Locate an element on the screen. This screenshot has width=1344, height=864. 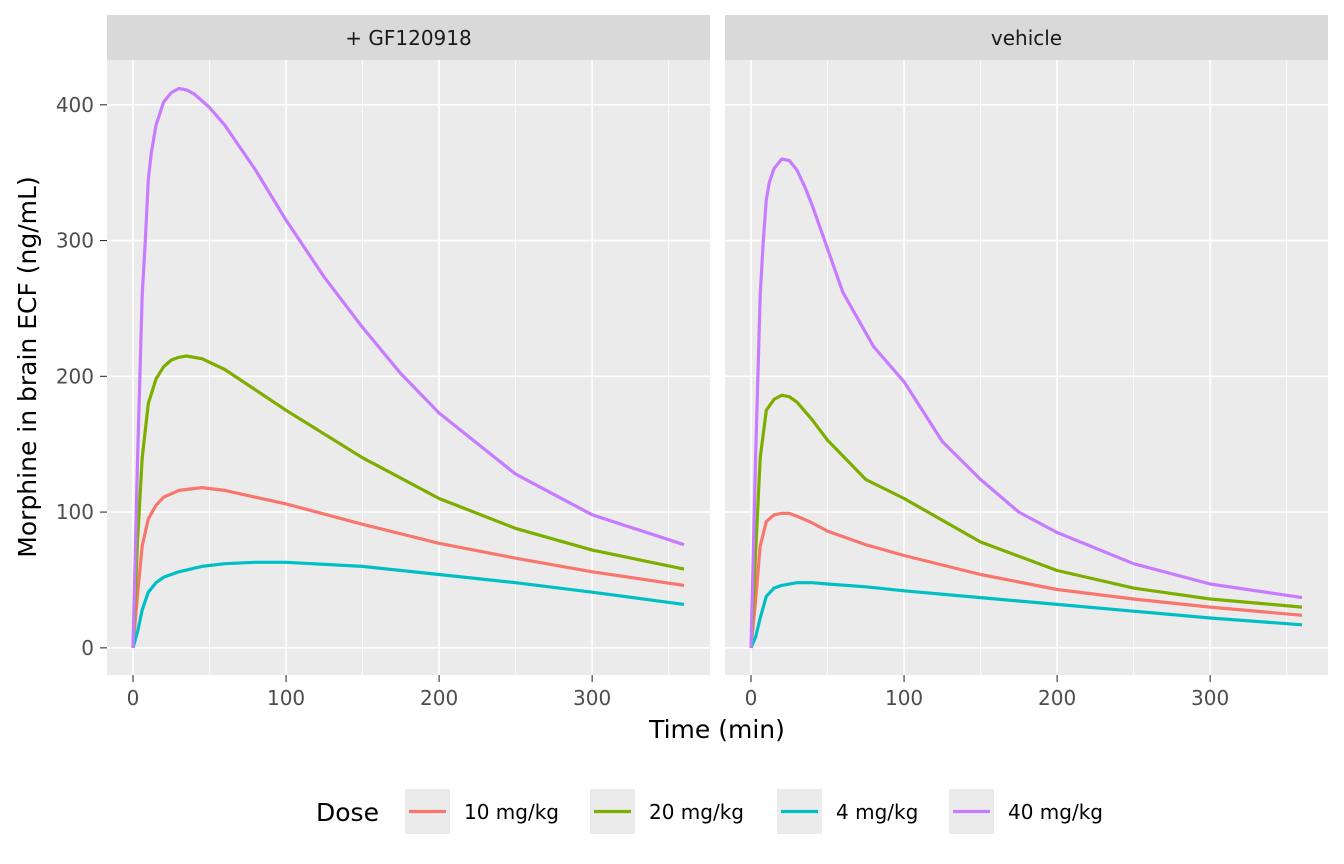
facet-strip-label: + GF120918 is located at coordinates (408, 38).